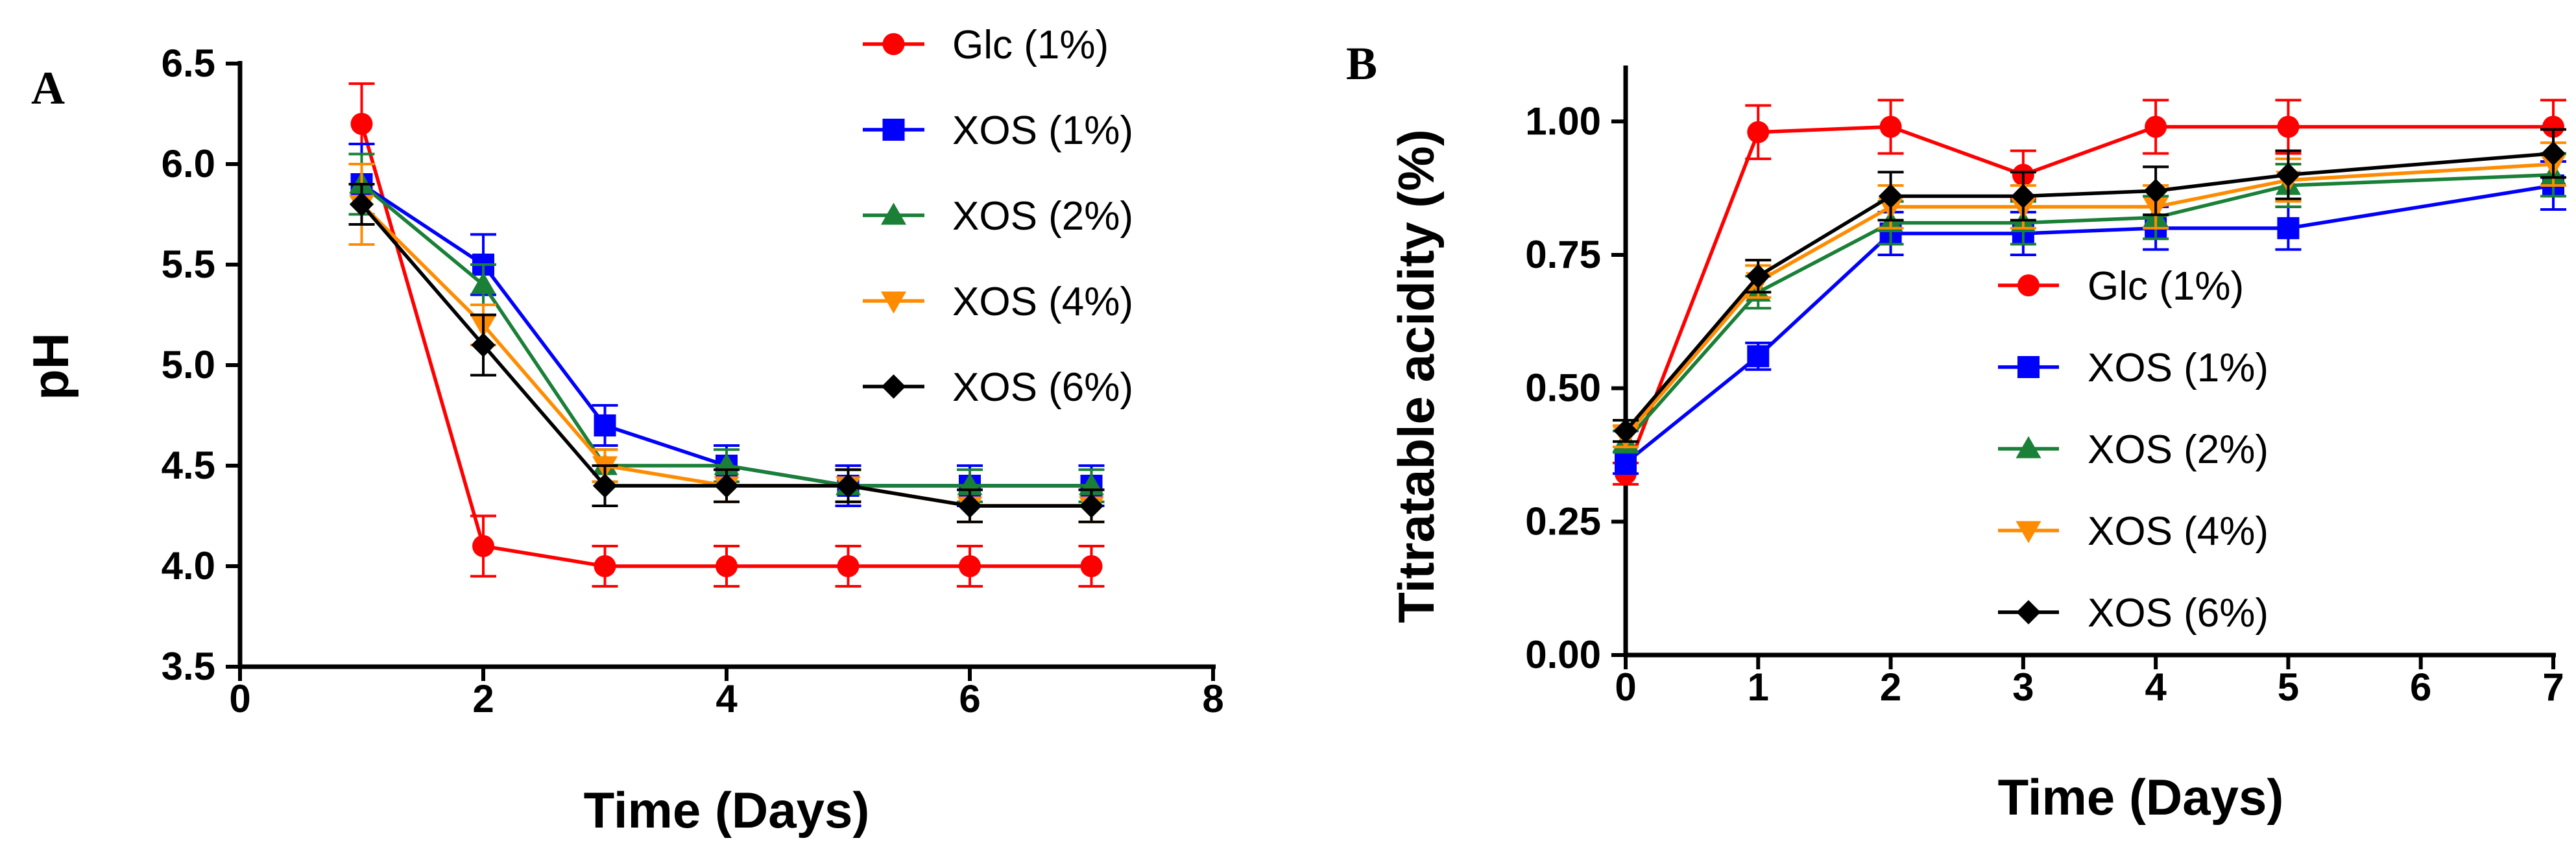 The width and height of the screenshot is (2576, 847). What do you see at coordinates (2178, 368) in the screenshot?
I see `panel-b-legend-label-1: XOS (1%)` at bounding box center [2178, 368].